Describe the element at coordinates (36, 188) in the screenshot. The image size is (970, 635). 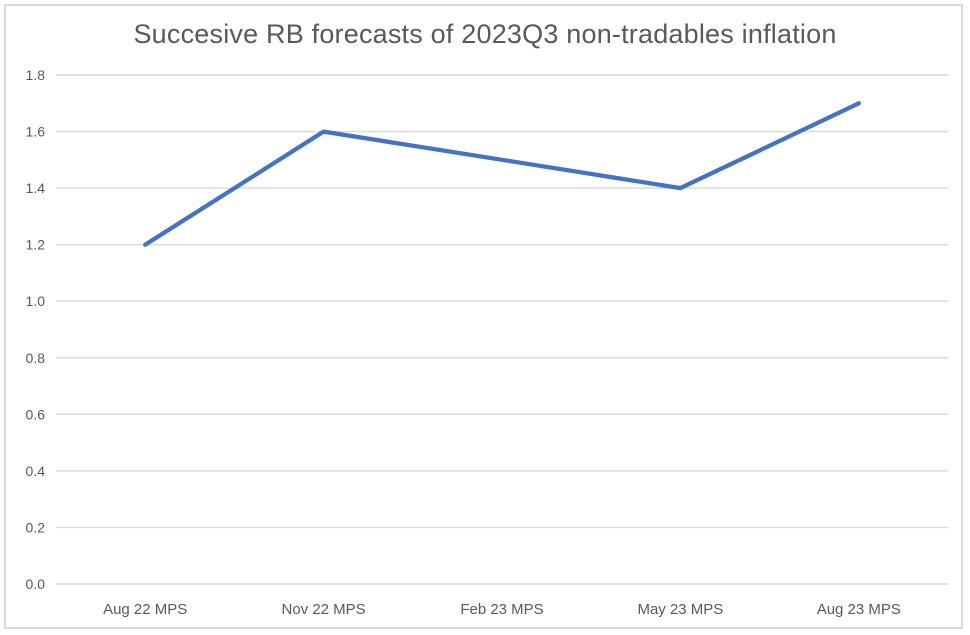
I see `y-tick-label: 1.4` at that location.